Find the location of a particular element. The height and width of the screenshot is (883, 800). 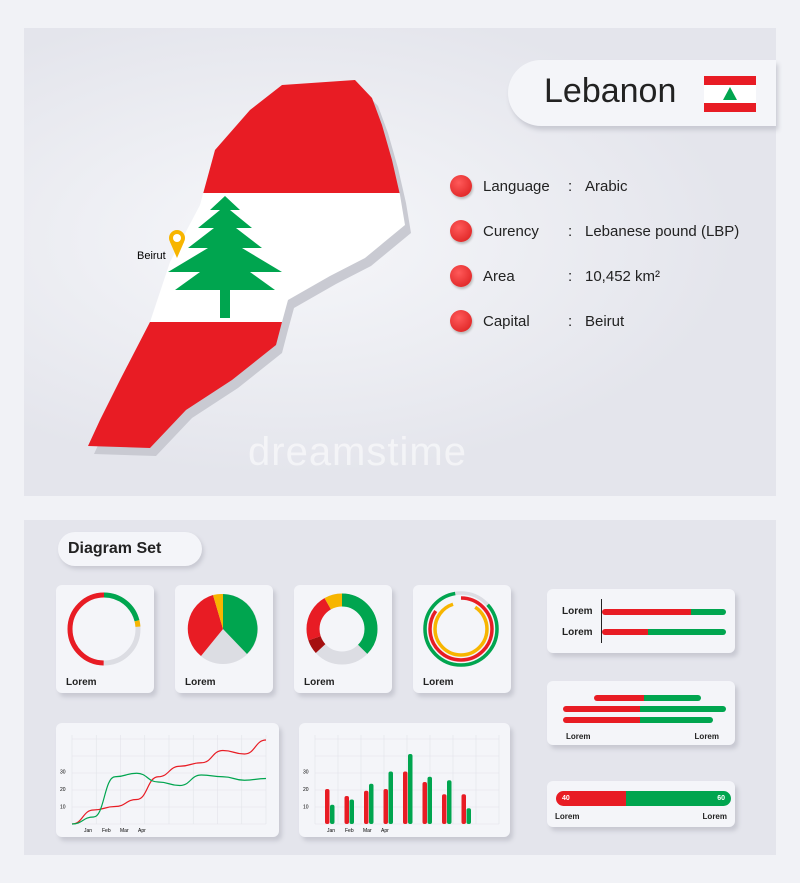

donut-card-1: Lorem is located at coordinates (105, 639).